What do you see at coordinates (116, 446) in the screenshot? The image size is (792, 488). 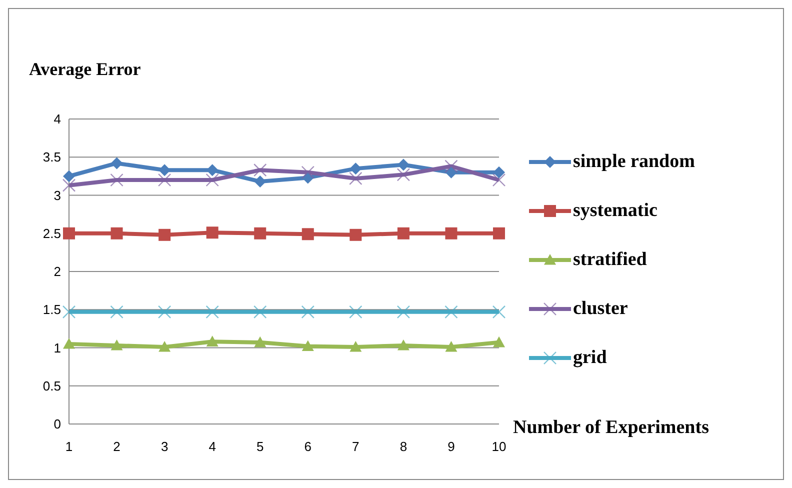 I see `x-tick-label: 2` at bounding box center [116, 446].